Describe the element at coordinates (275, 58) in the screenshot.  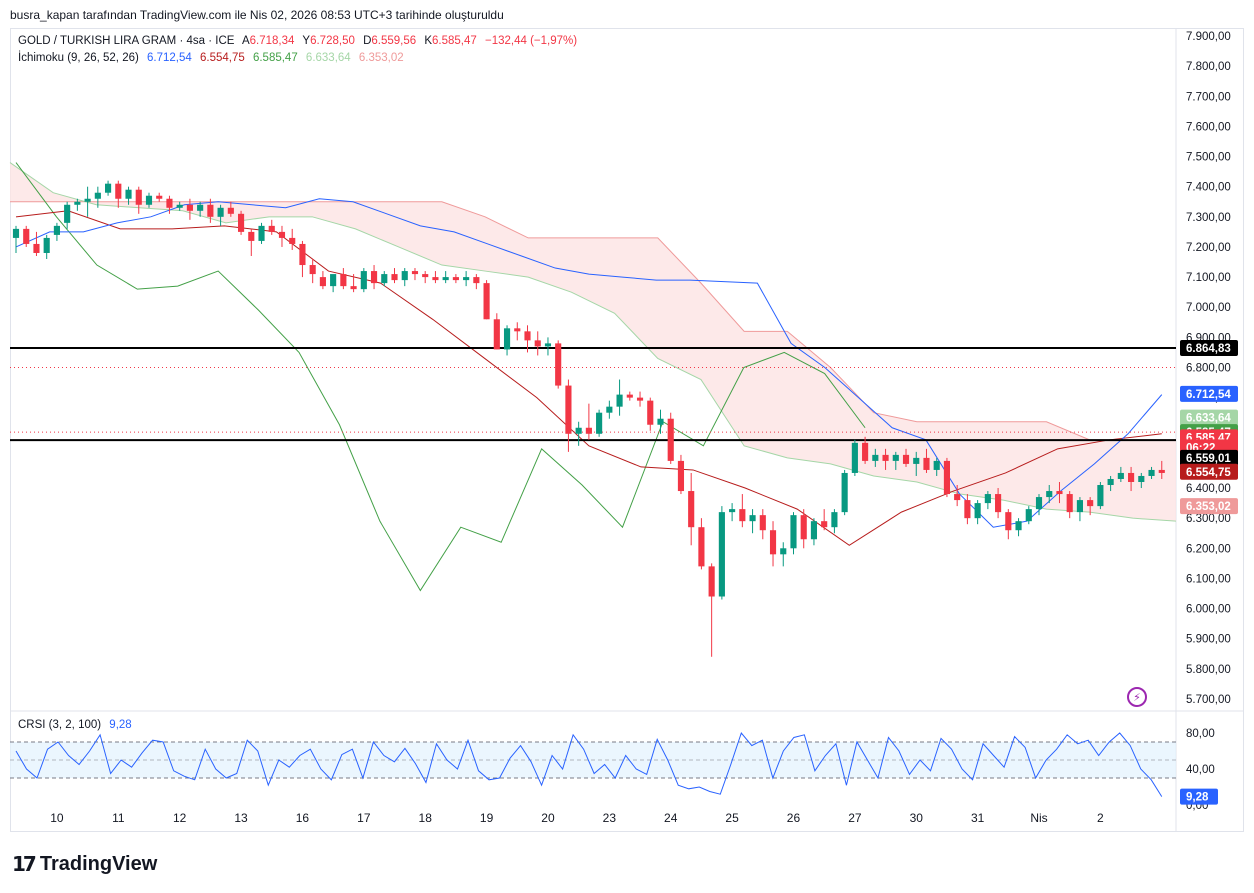
I see `ichimoku-chikou-value: 6.585,47` at that location.